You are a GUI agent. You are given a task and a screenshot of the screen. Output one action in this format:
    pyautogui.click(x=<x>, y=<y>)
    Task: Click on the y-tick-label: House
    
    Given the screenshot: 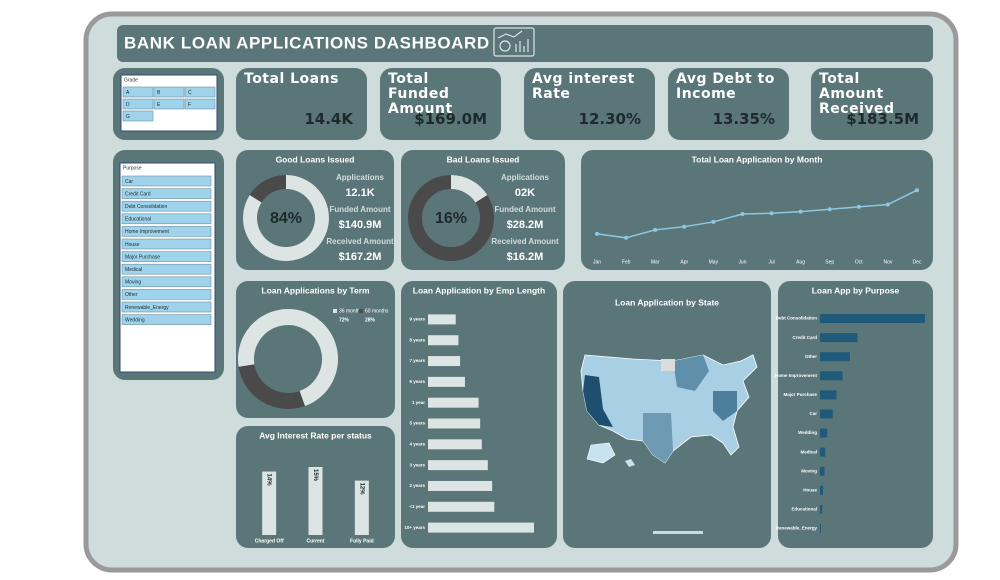 What is the action you would take?
    pyautogui.click(x=810, y=489)
    